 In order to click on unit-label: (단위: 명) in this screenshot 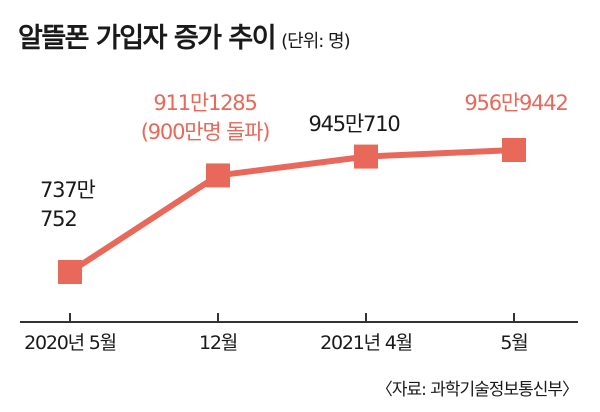, I will do `click(316, 41)`.